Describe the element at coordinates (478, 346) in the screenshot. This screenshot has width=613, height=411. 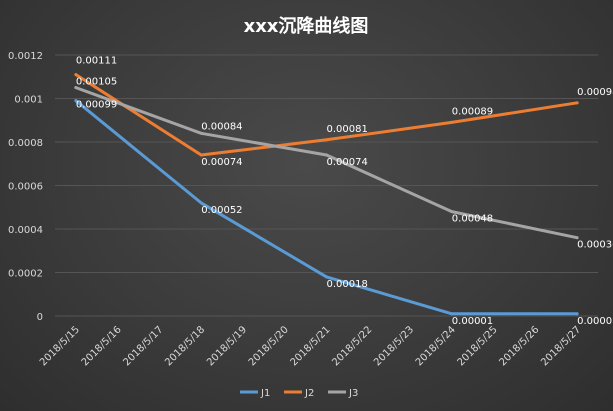
I see `x-tick-label: 2018/5/25` at that location.